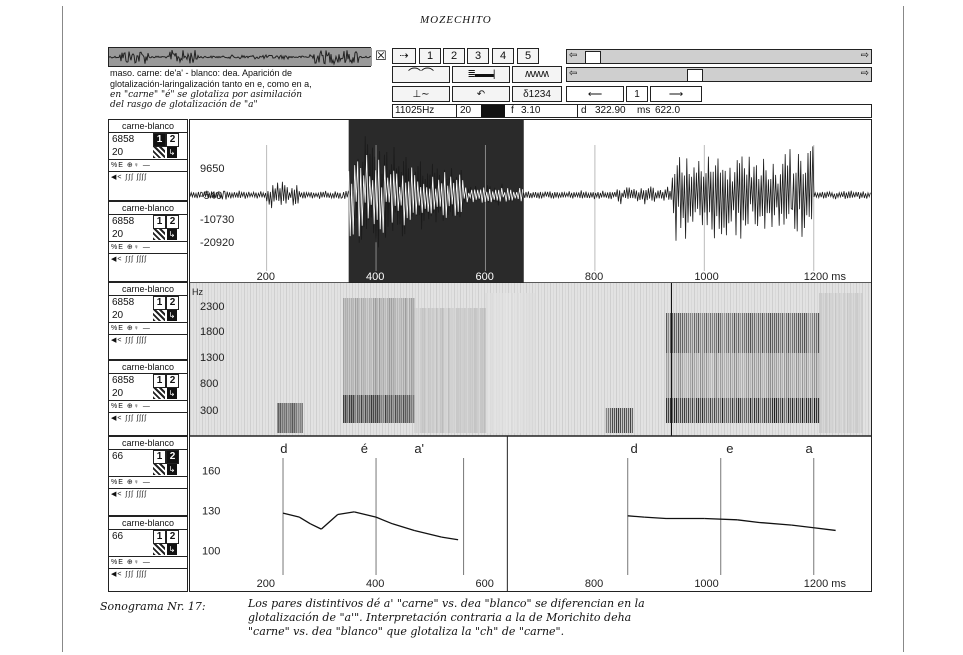 This screenshot has height=655, width=963. Describe the element at coordinates (719, 74) in the screenshot. I see `second-scrollbar: ⇦ ⇨` at that location.